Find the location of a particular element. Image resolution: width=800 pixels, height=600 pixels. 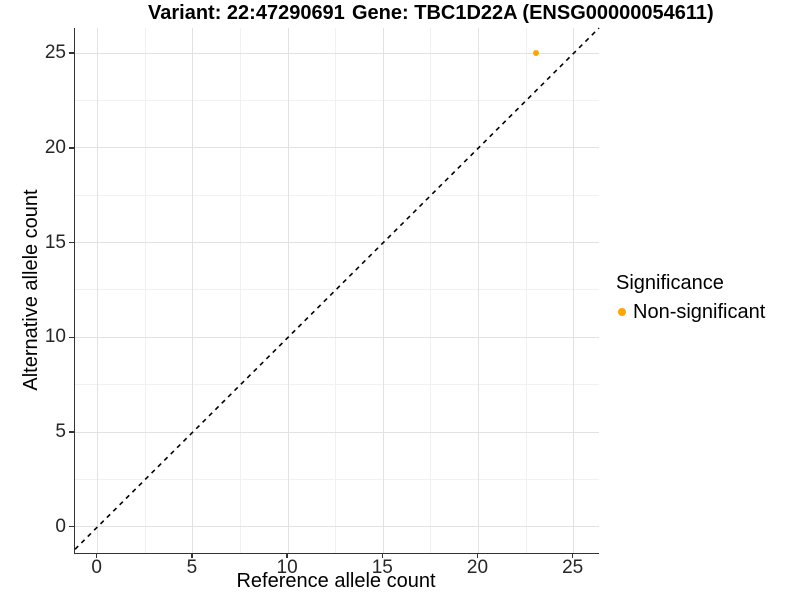

y-tick-label: 10 is located at coordinates (55, 337).